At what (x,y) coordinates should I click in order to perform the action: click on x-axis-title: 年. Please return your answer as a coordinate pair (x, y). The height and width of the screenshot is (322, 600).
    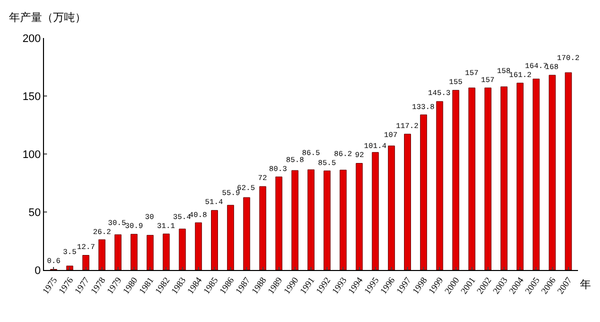
    Looking at the image, I should click on (585, 284).